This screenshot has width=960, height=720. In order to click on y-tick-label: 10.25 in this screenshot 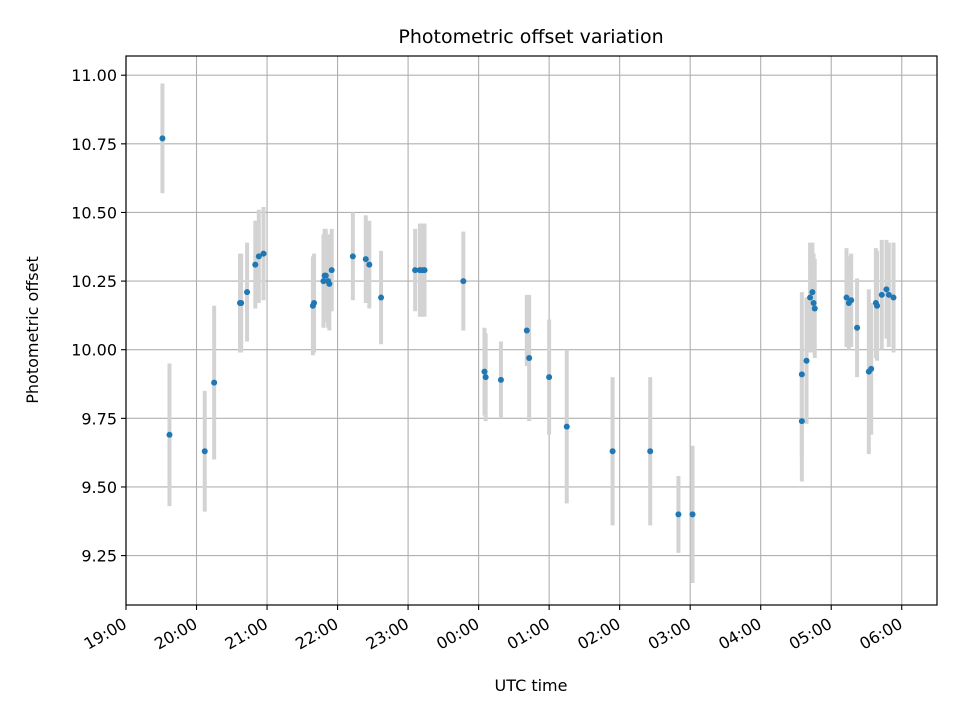, I will do `click(94, 281)`.